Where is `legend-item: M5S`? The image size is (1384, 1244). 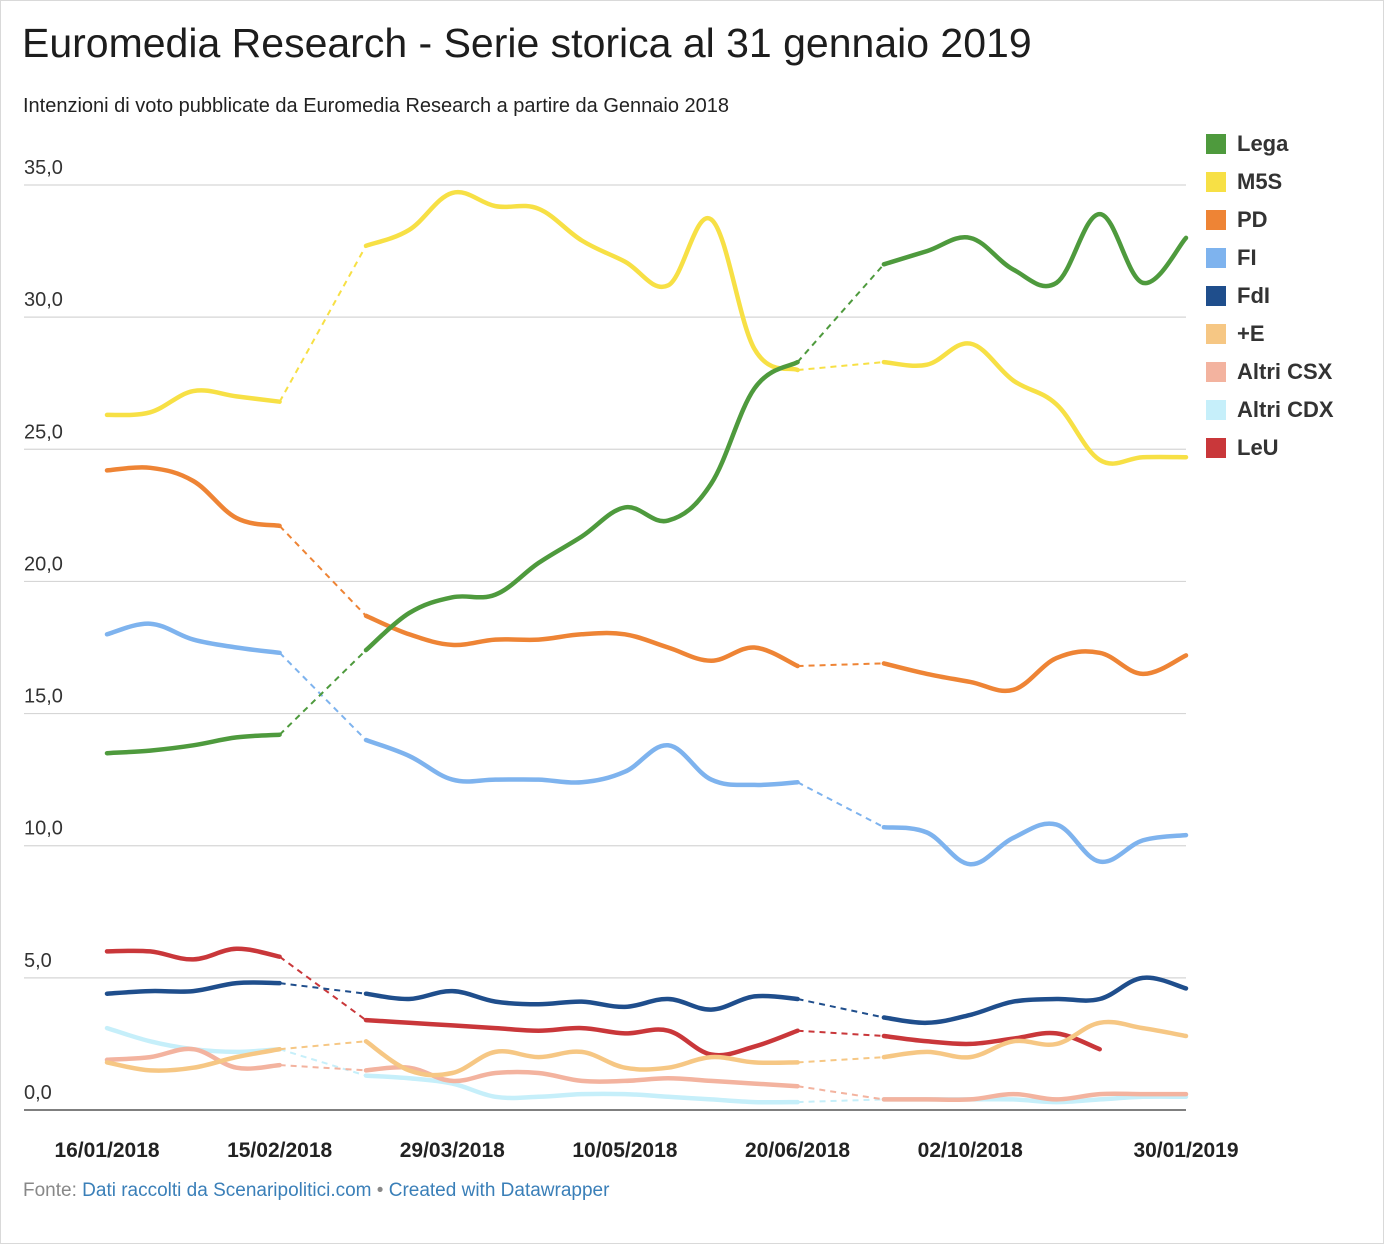 legend-item: M5S is located at coordinates (1270, 182).